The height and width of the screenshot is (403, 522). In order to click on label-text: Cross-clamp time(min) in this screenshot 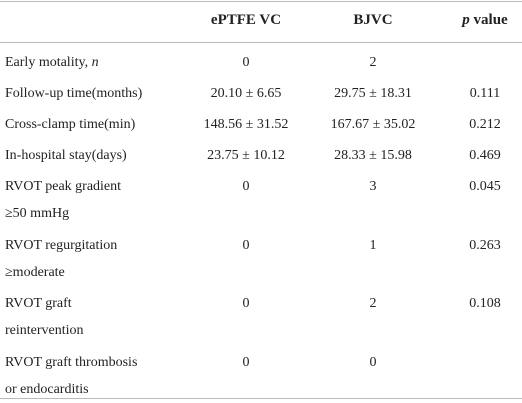, I will do `click(70, 124)`.